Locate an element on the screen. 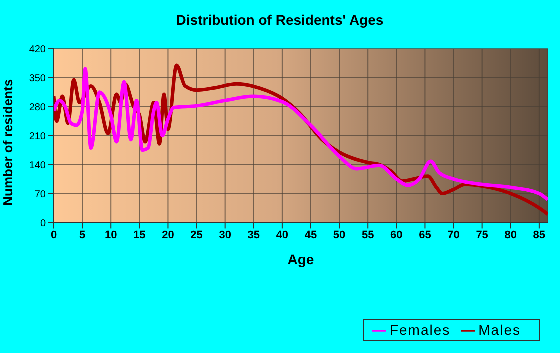  x-tick-label: 10 is located at coordinates (111, 236).